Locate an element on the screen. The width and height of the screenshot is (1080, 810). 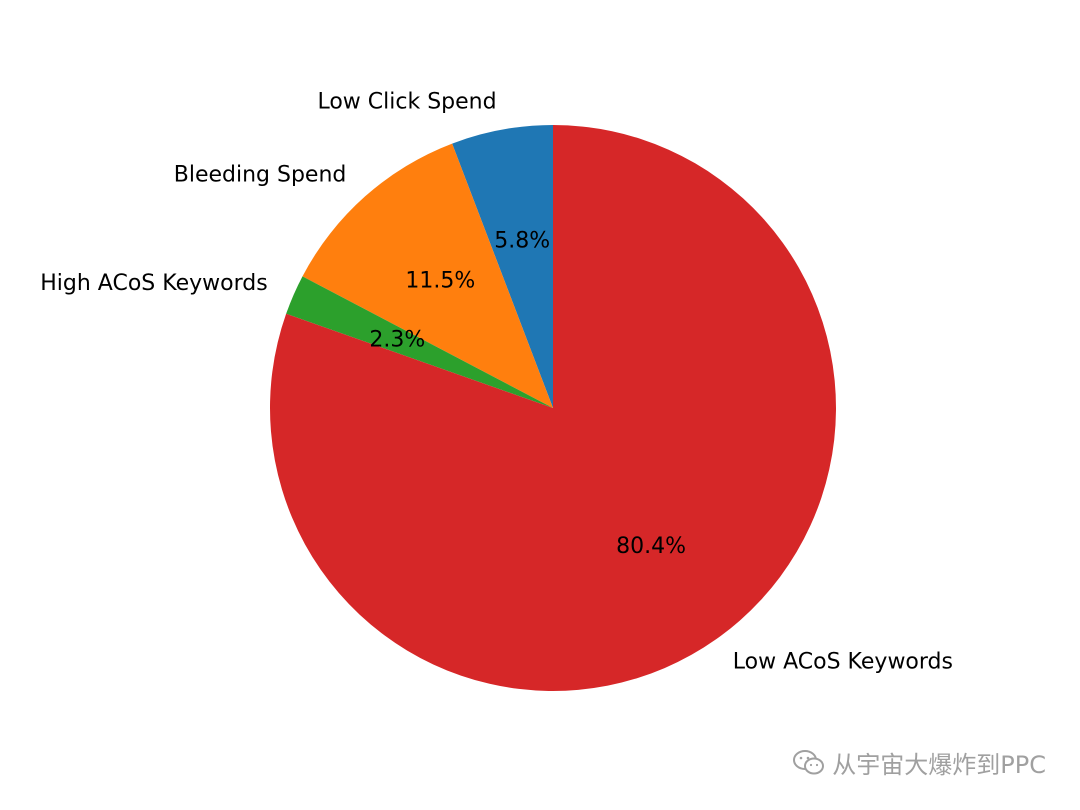
wechat-icon is located at coordinates (809, 761).